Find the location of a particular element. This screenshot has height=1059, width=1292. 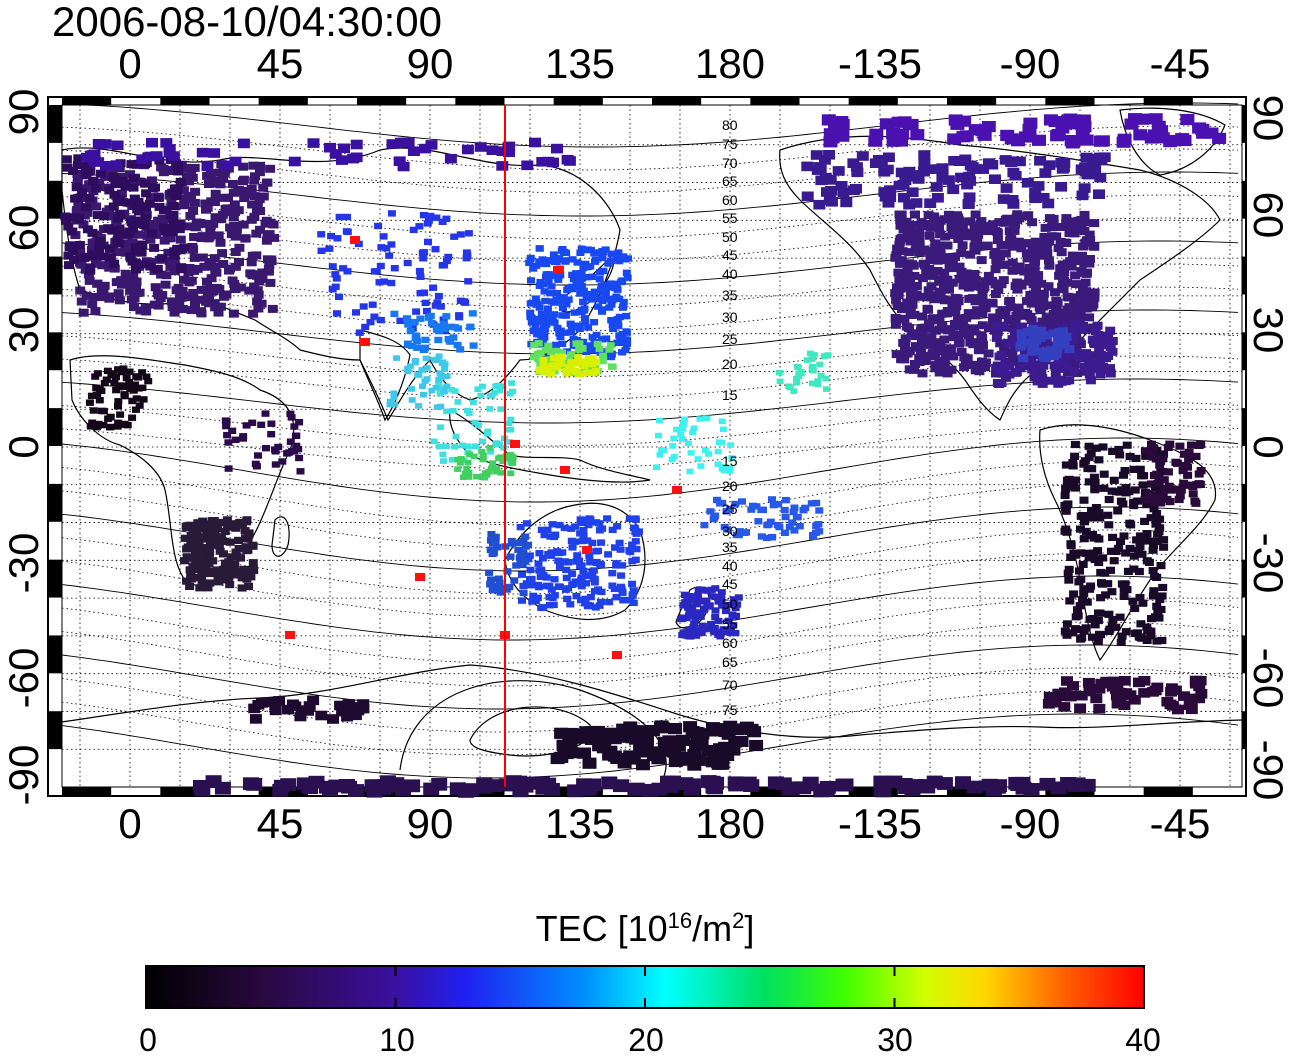

map-timestamp-title: 2006-08-10/04:30:00 is located at coordinates (247, 22).